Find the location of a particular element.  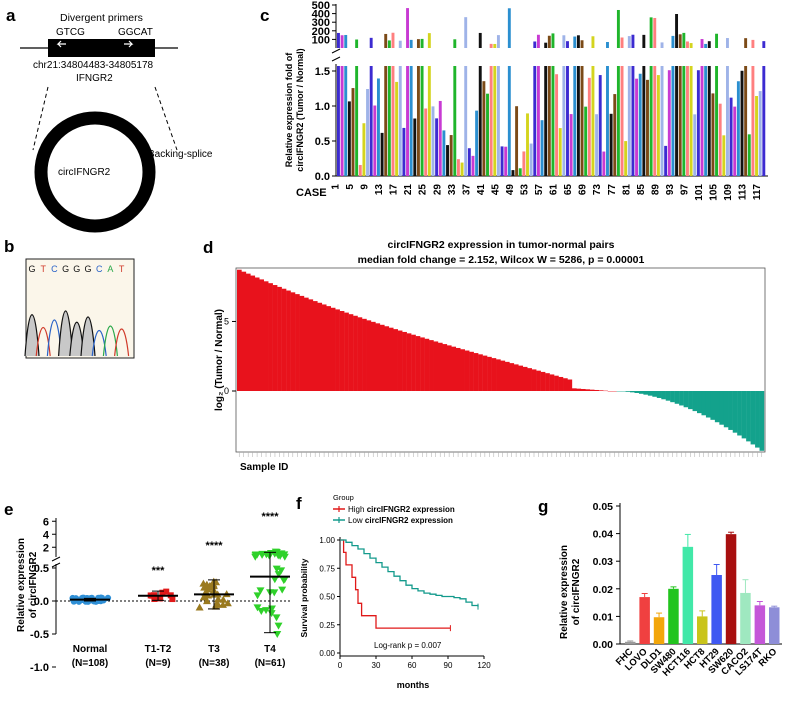

dash-left is located at coordinates (40, 118).